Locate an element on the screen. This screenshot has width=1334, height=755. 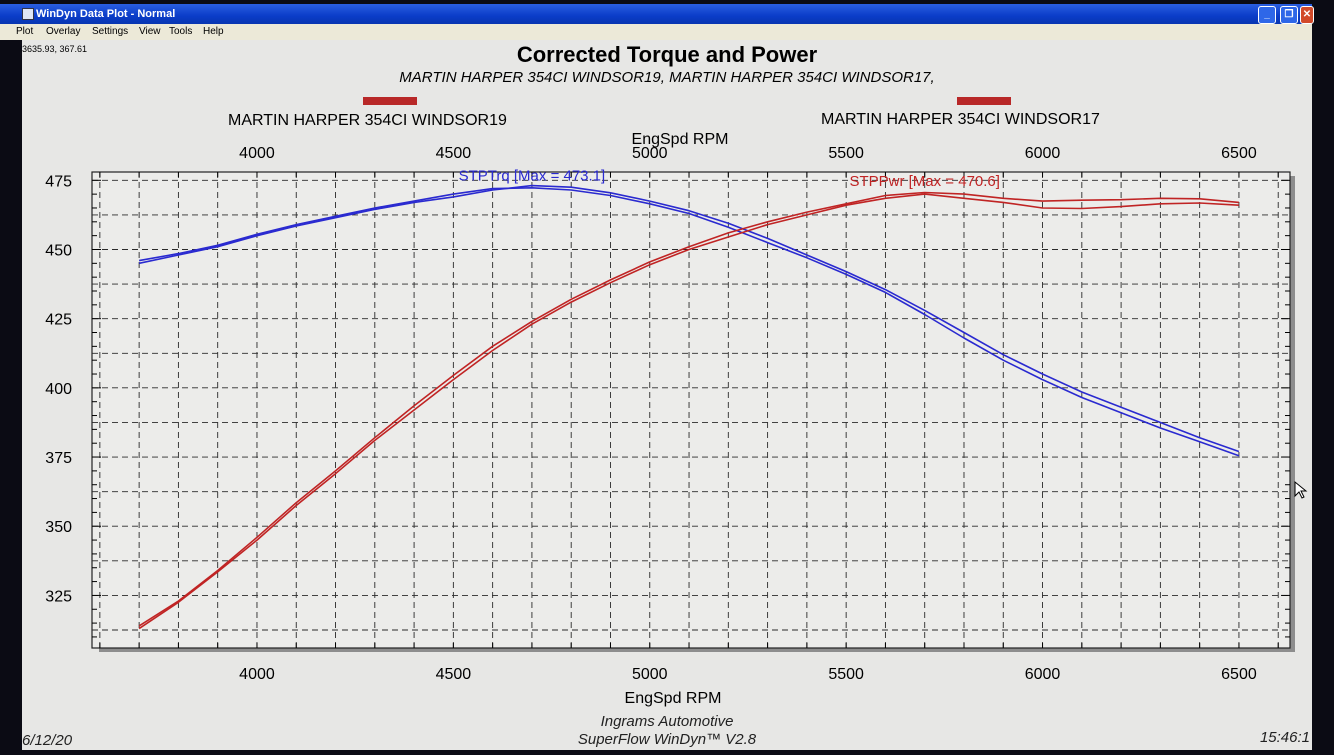
footer-time: 15:46:1 is located at coordinates (1285, 737).